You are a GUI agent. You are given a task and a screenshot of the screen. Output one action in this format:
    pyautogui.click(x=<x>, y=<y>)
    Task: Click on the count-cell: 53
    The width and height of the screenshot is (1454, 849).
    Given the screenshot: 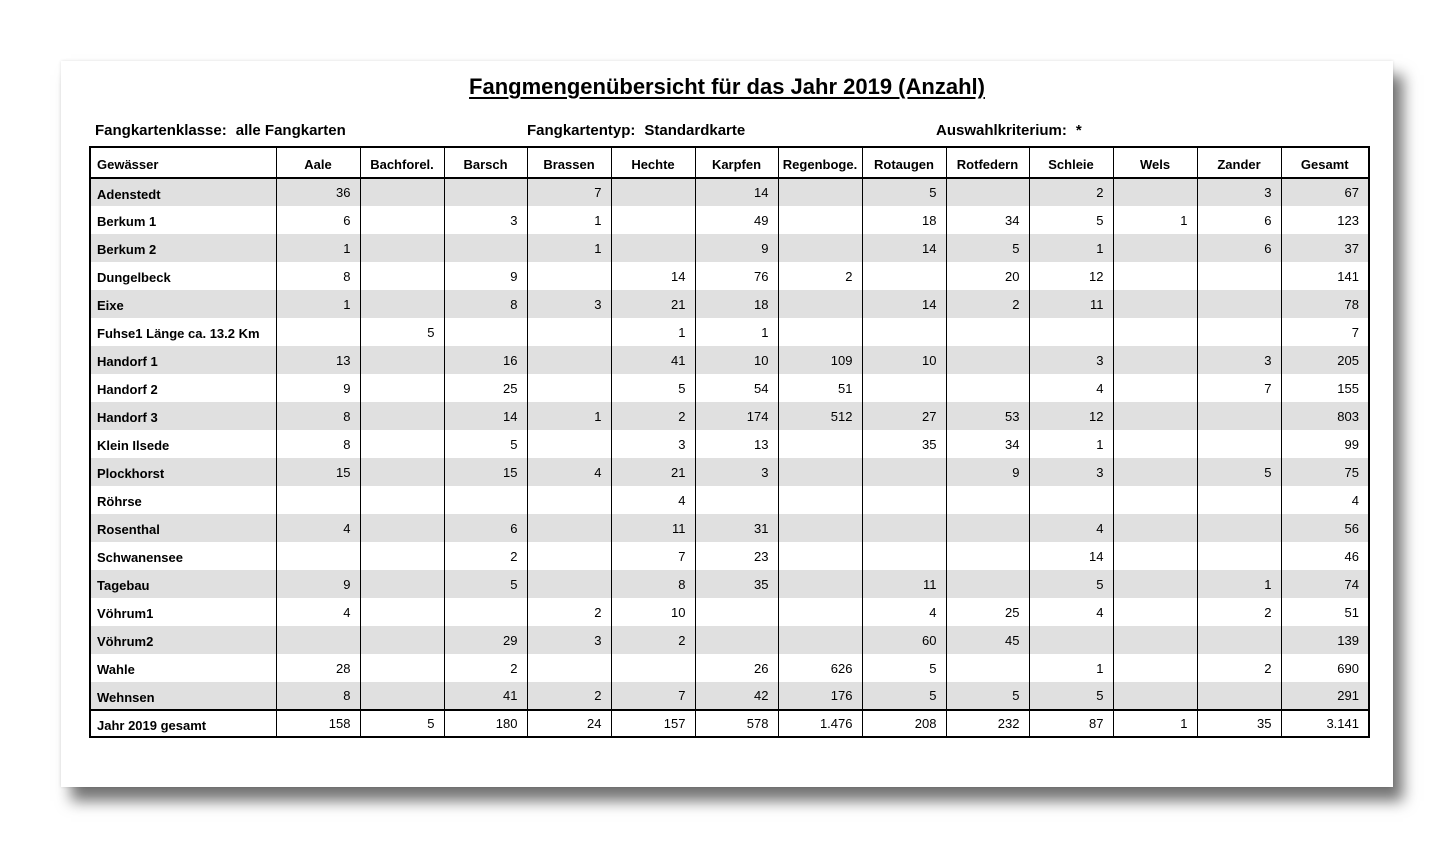 What is the action you would take?
    pyautogui.click(x=987, y=416)
    